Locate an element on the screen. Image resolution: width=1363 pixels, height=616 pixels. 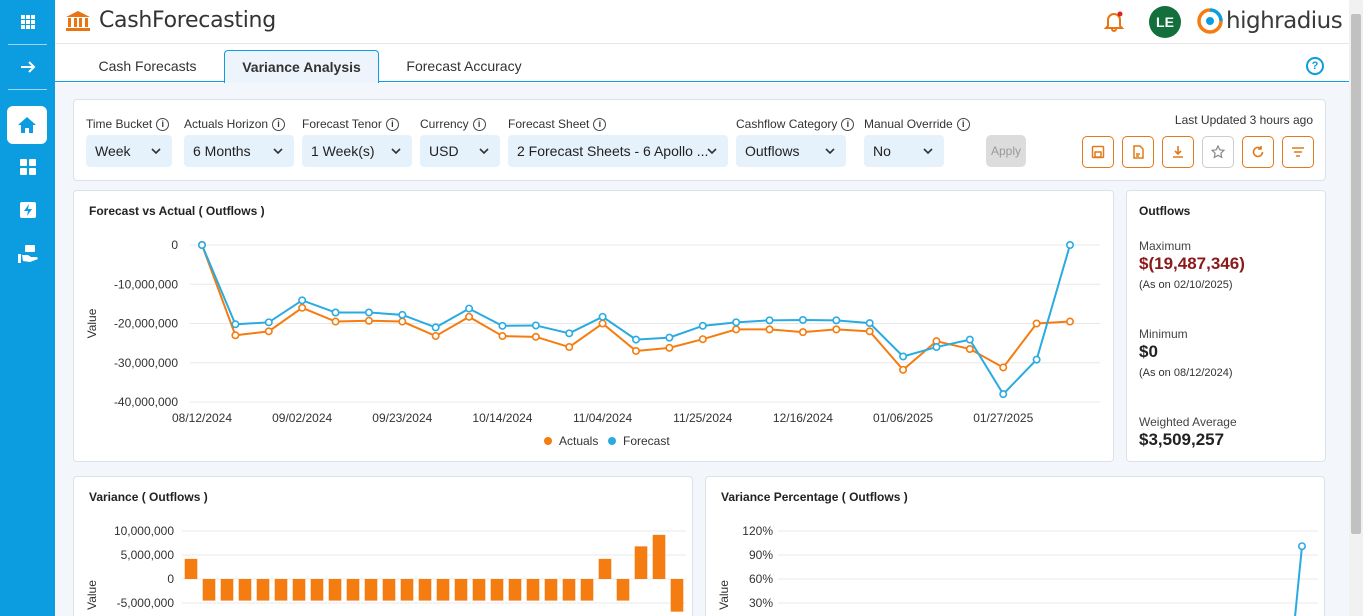
notification-bell-icon is located at coordinates (1114, 23).